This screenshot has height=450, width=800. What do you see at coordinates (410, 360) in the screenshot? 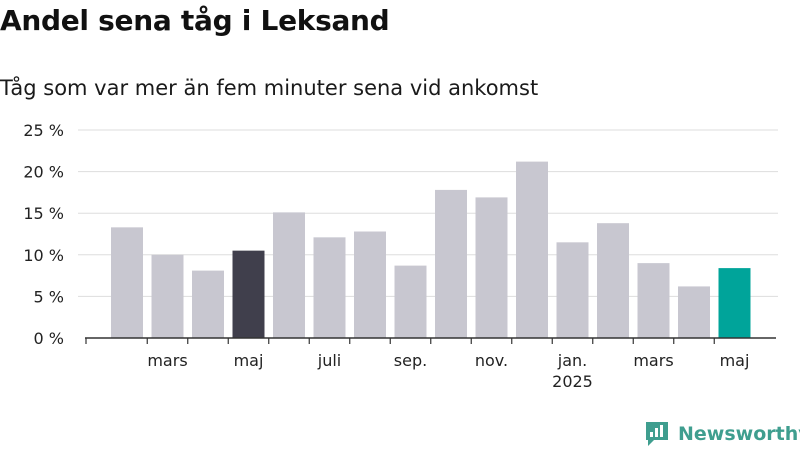
I see `x-tick-label: sep.` at bounding box center [410, 360].